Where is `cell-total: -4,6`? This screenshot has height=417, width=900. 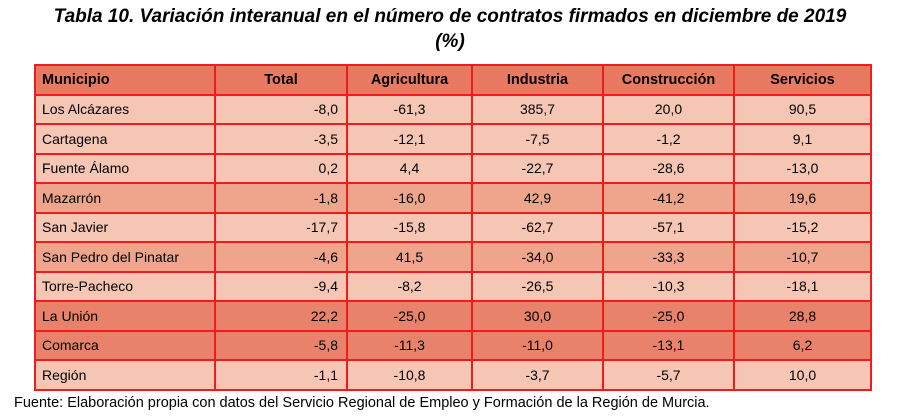
cell-total: -4,6 is located at coordinates (281, 257).